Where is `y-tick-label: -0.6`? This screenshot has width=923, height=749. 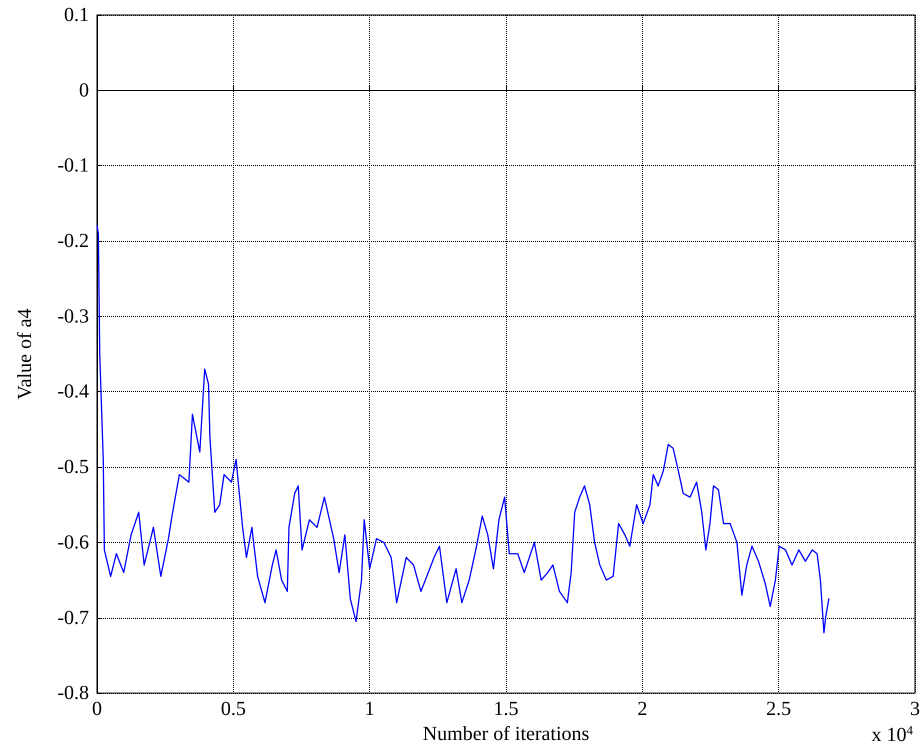
y-tick-label: -0.6 is located at coordinates (73, 542).